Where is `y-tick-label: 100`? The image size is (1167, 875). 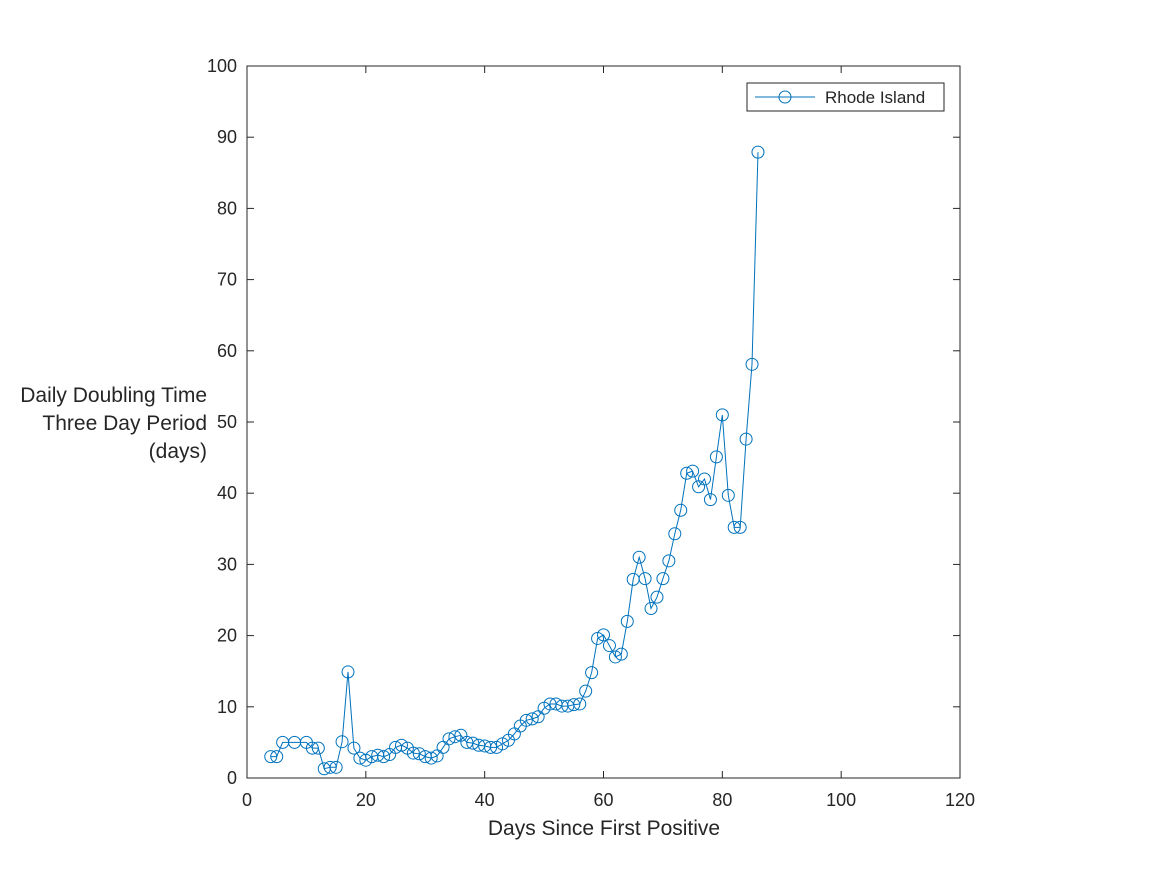 y-tick-label: 100 is located at coordinates (222, 66).